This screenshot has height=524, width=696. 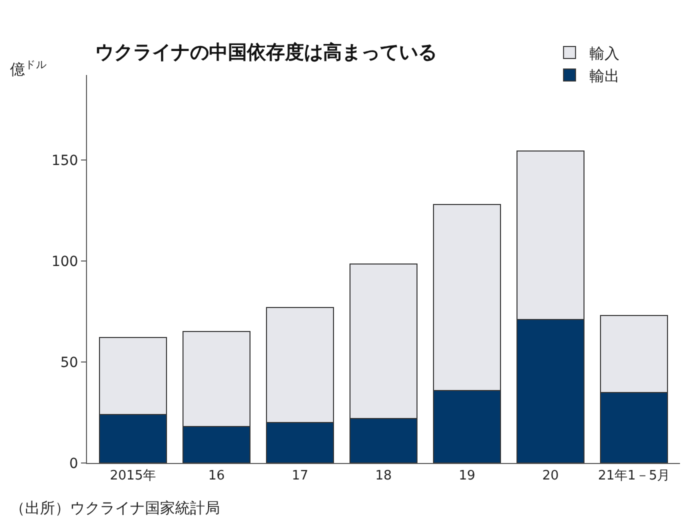 What do you see at coordinates (216, 476) in the screenshot?
I see `x-tick-label: 16` at bounding box center [216, 476].